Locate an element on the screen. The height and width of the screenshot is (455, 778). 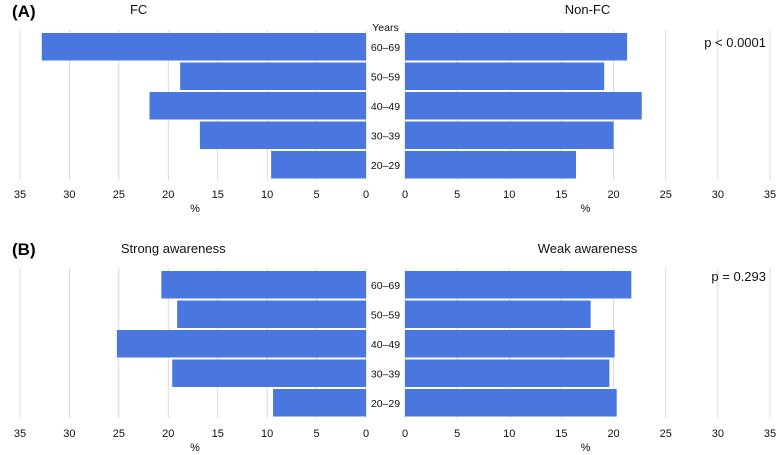
panel-b-p-value: p = 0.293 is located at coordinates (738, 276).